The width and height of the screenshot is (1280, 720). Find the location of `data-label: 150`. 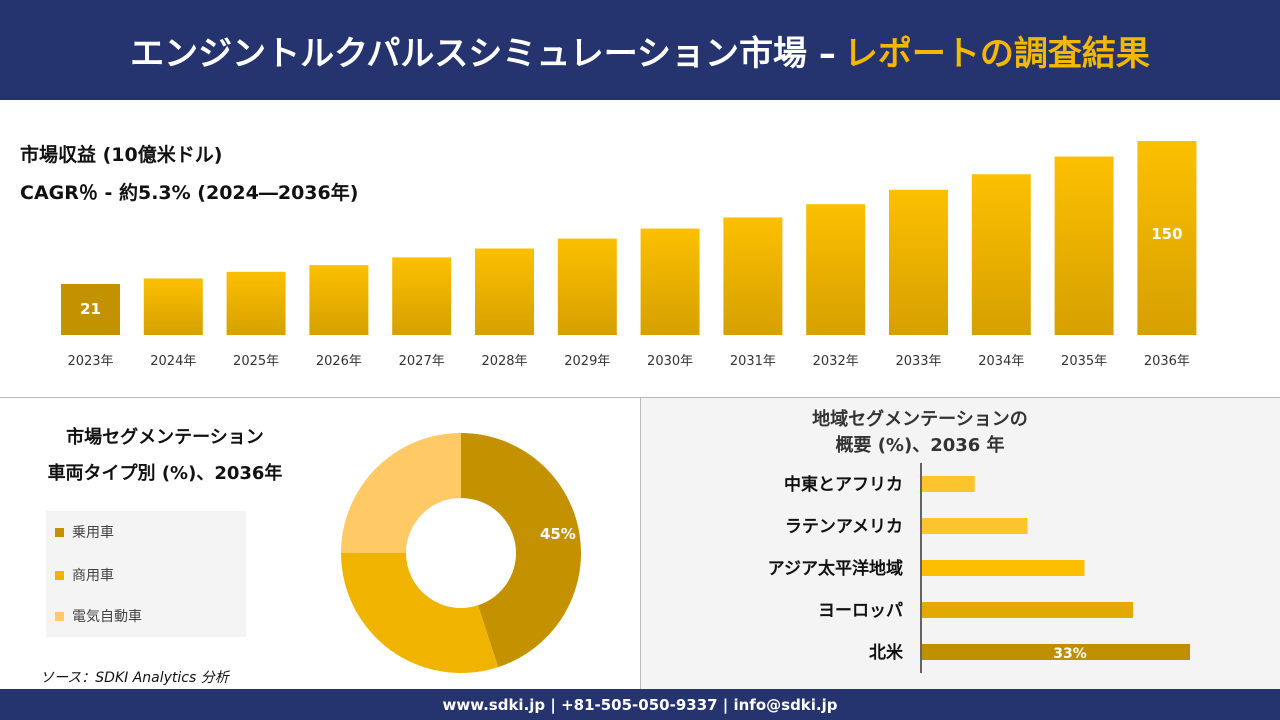

data-label: 150 is located at coordinates (1166, 234).